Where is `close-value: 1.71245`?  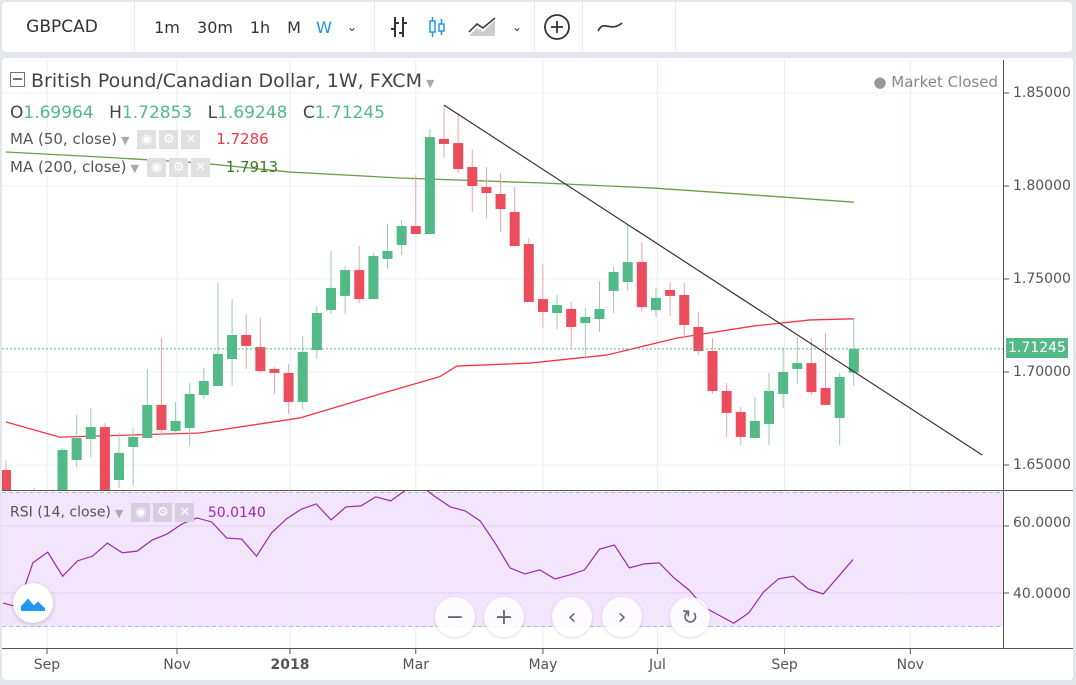 close-value: 1.71245 is located at coordinates (350, 113).